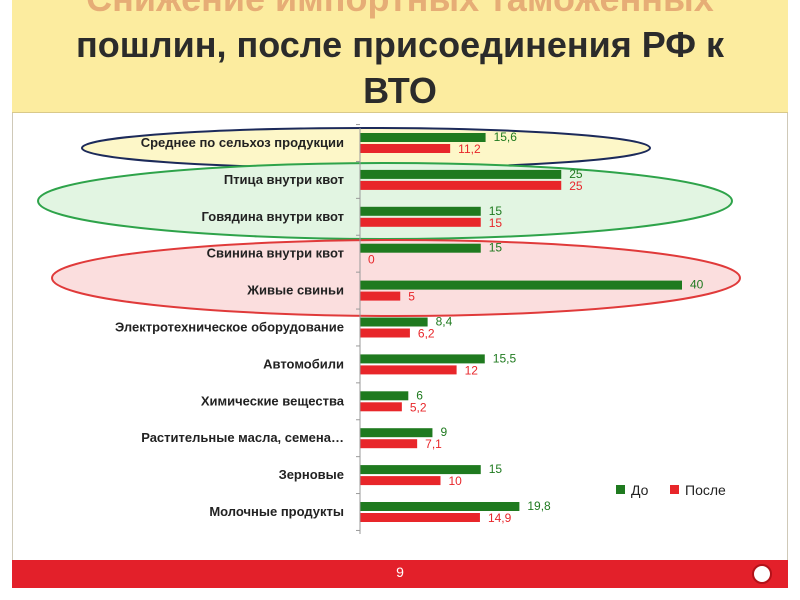 This screenshot has height=600, width=800. What do you see at coordinates (640, 490) in the screenshot?
I see `legend-label-before: До` at bounding box center [640, 490].